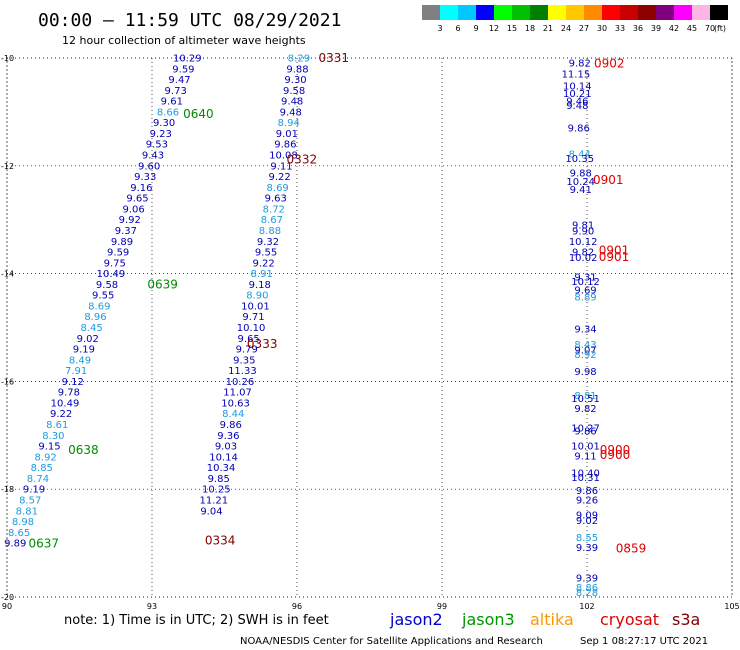  What do you see at coordinates (457, 28) in the screenshot?
I see `colorbar-tick-label: 6` at bounding box center [457, 28].